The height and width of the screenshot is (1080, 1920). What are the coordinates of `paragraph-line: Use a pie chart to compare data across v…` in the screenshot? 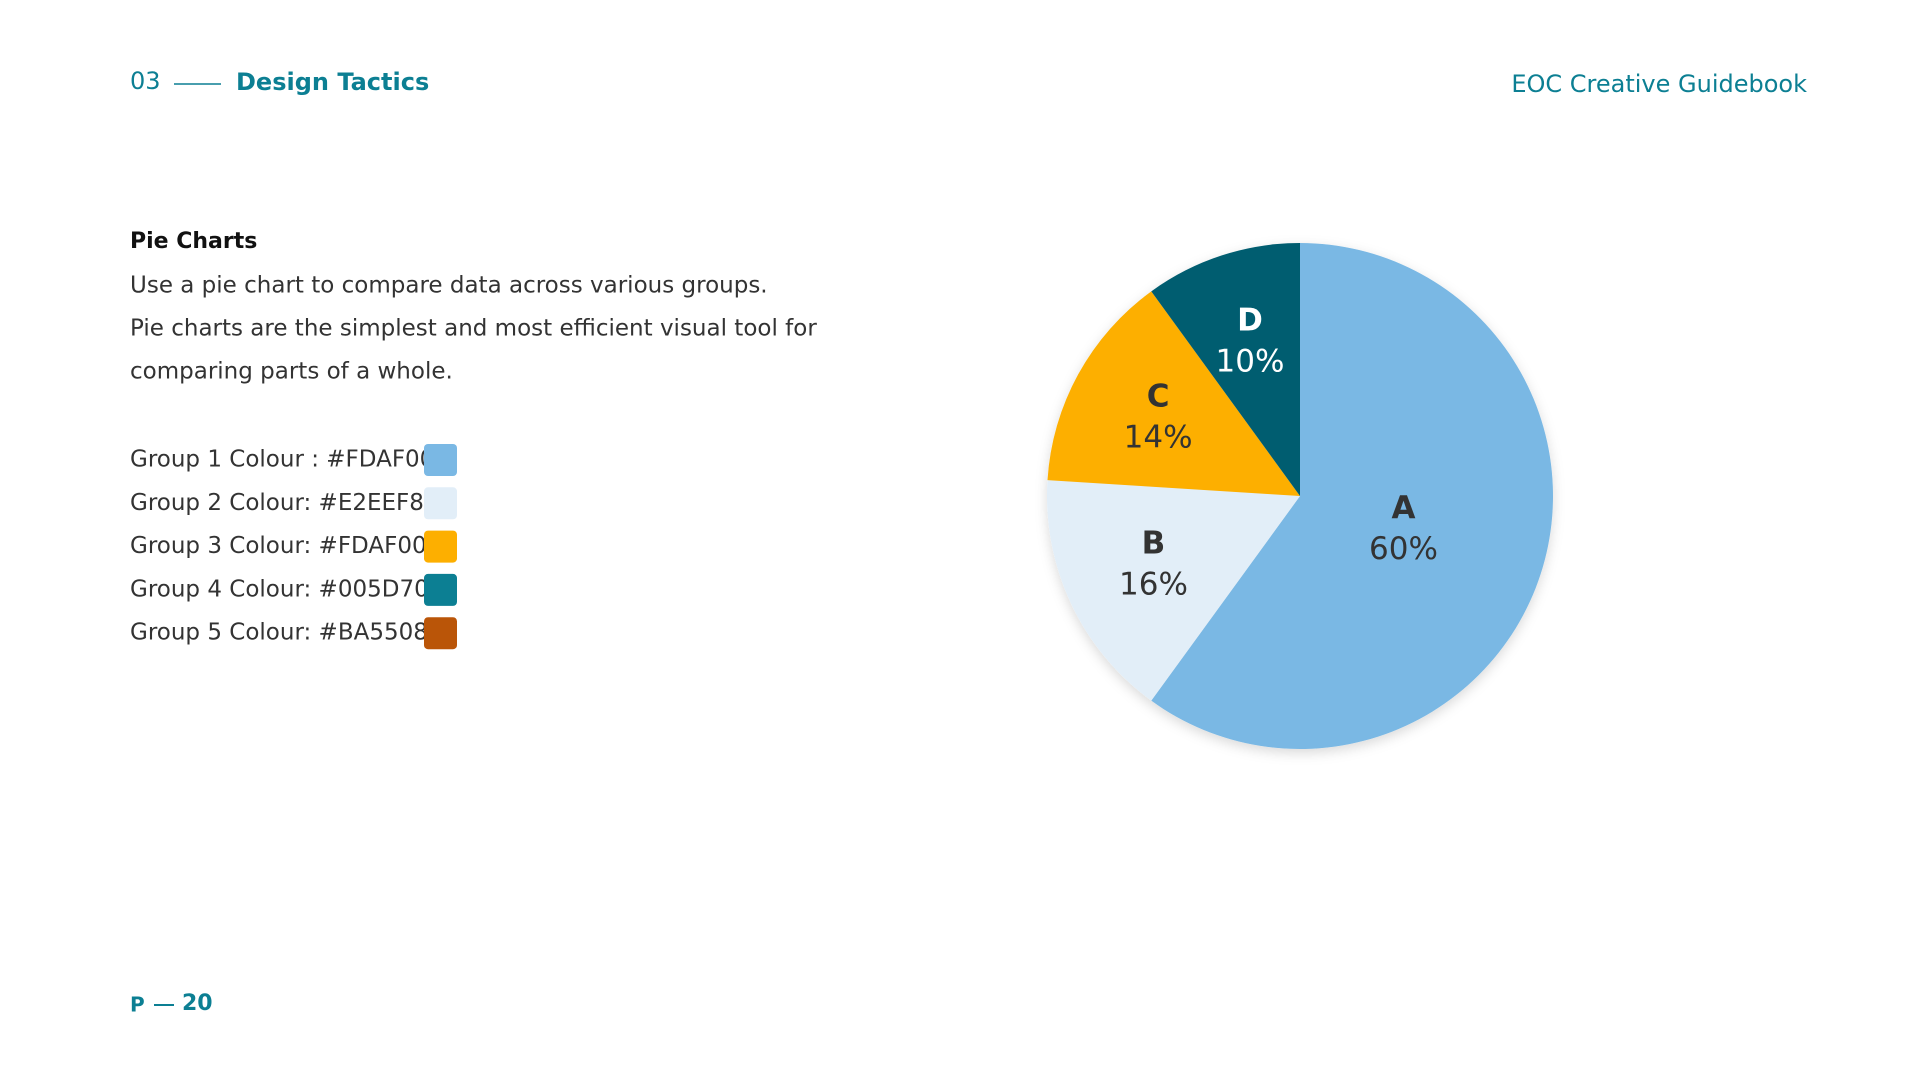 It's located at (449, 286).